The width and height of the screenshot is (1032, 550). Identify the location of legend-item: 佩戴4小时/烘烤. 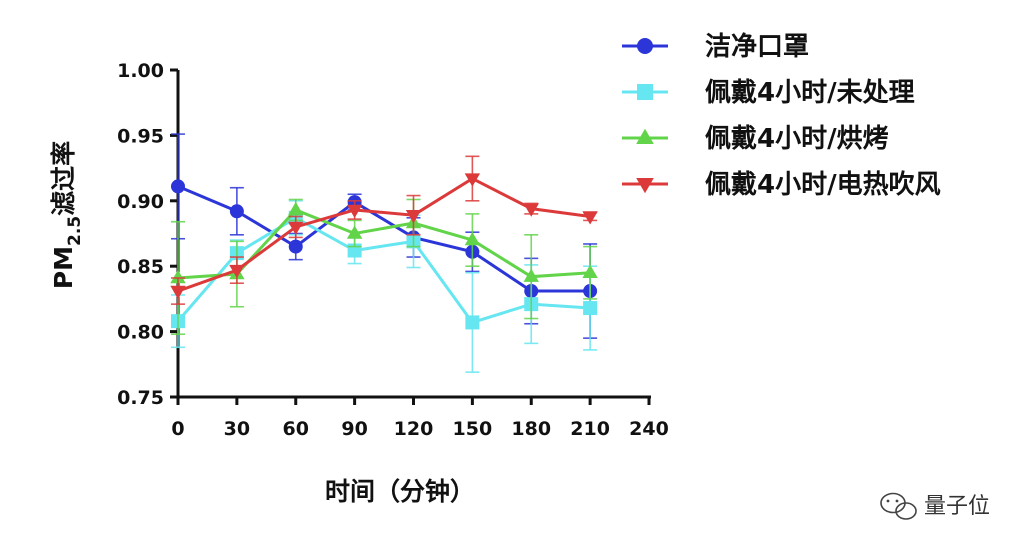
(755, 138).